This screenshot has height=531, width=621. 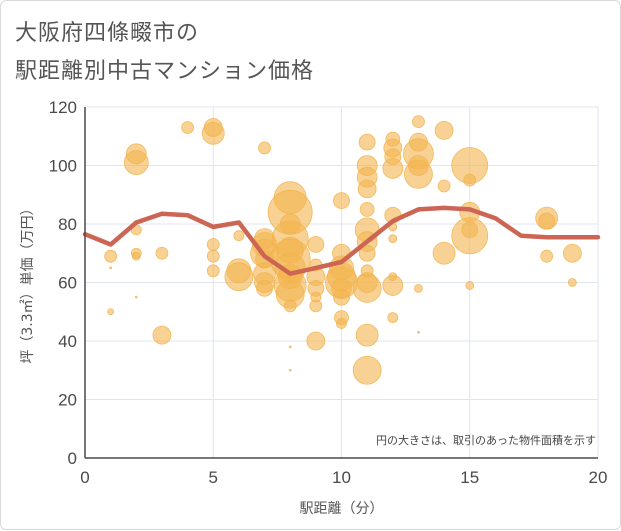 What do you see at coordinates (486, 440) in the screenshot?
I see `size-legend-note: 円の大きさは、取引のあった物件面積を示す` at bounding box center [486, 440].